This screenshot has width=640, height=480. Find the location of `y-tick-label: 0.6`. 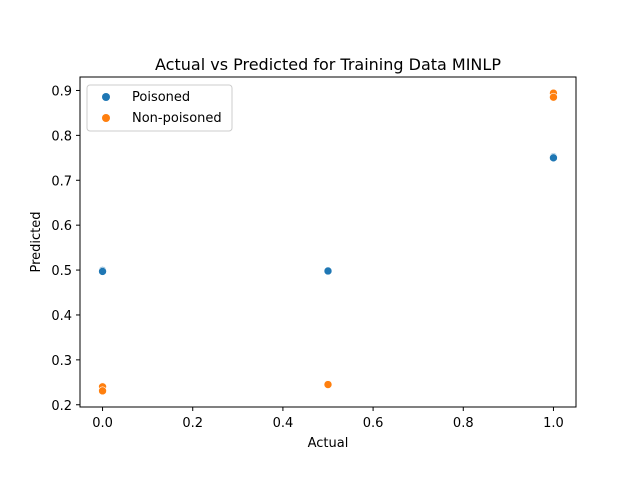

y-tick-label: 0.6 is located at coordinates (61, 226).